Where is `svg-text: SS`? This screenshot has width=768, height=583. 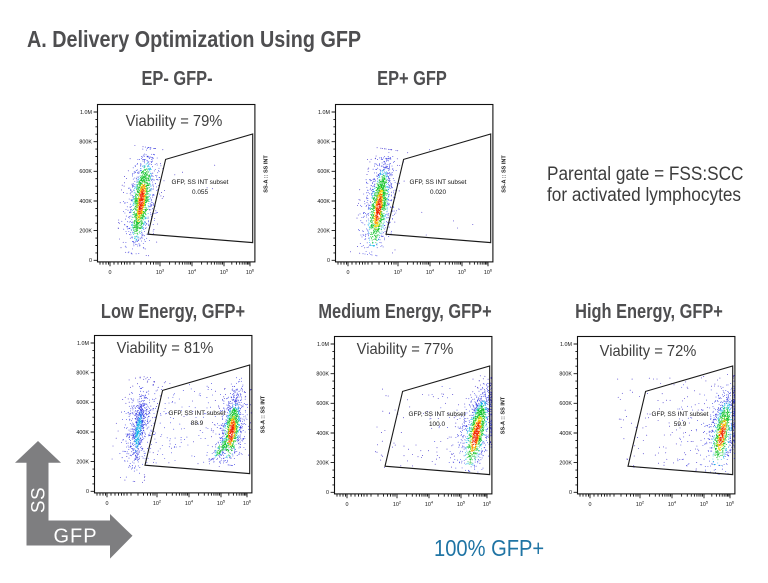
svg-text: SS is located at coordinates (39, 500).